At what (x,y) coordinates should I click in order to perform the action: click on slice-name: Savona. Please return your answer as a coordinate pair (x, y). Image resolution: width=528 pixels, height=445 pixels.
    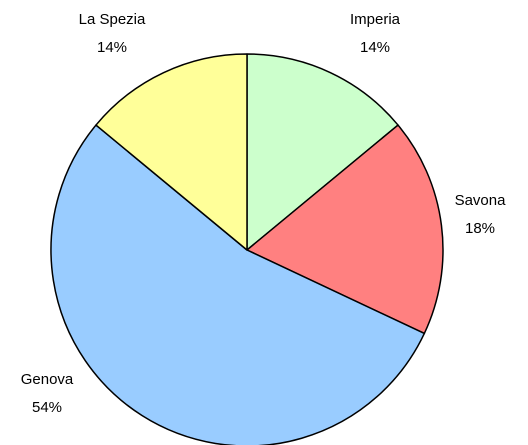
    Looking at the image, I should click on (481, 200).